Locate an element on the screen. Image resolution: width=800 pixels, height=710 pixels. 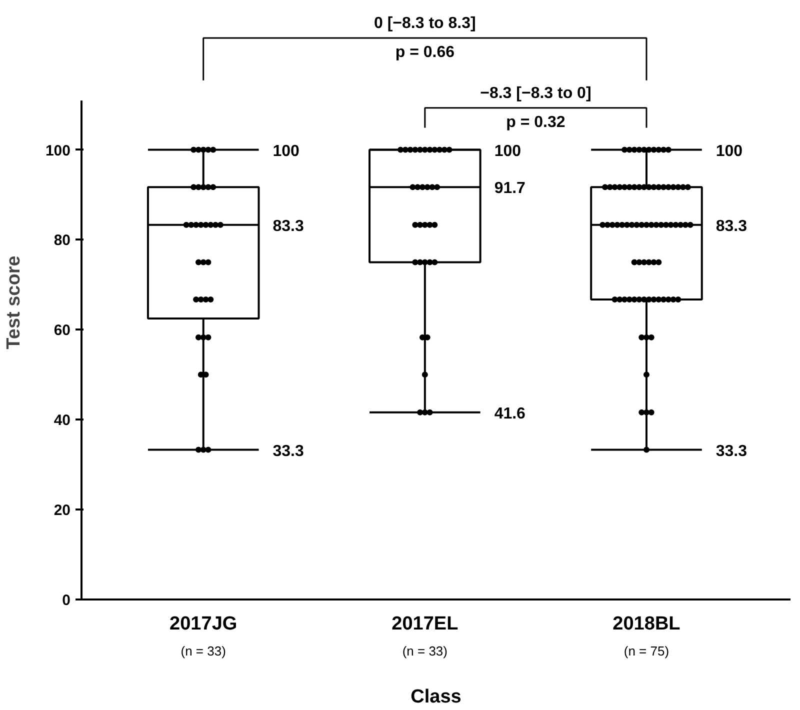
x-tick-label: 2018BL is located at coordinates (646, 624).